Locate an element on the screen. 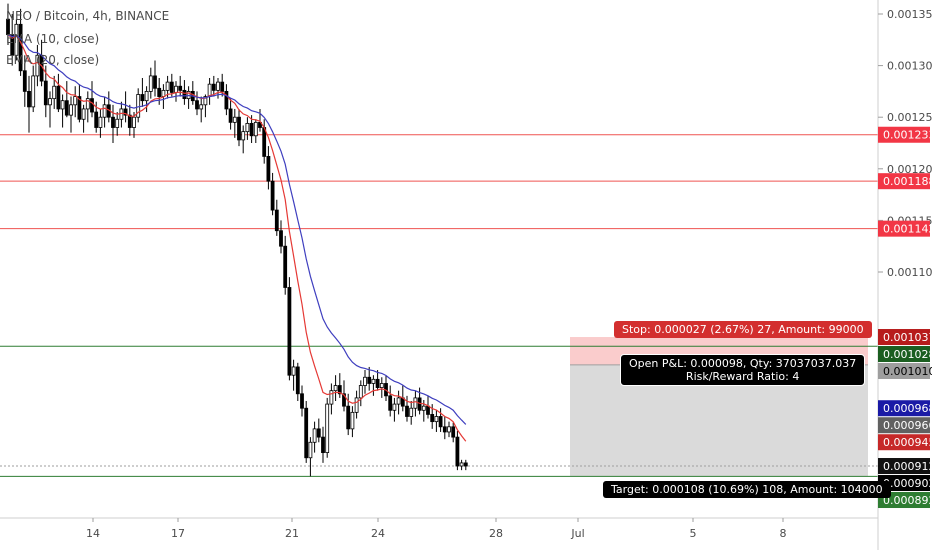 The width and height of the screenshot is (932, 550). time-tick-label: 24 is located at coordinates (378, 533).